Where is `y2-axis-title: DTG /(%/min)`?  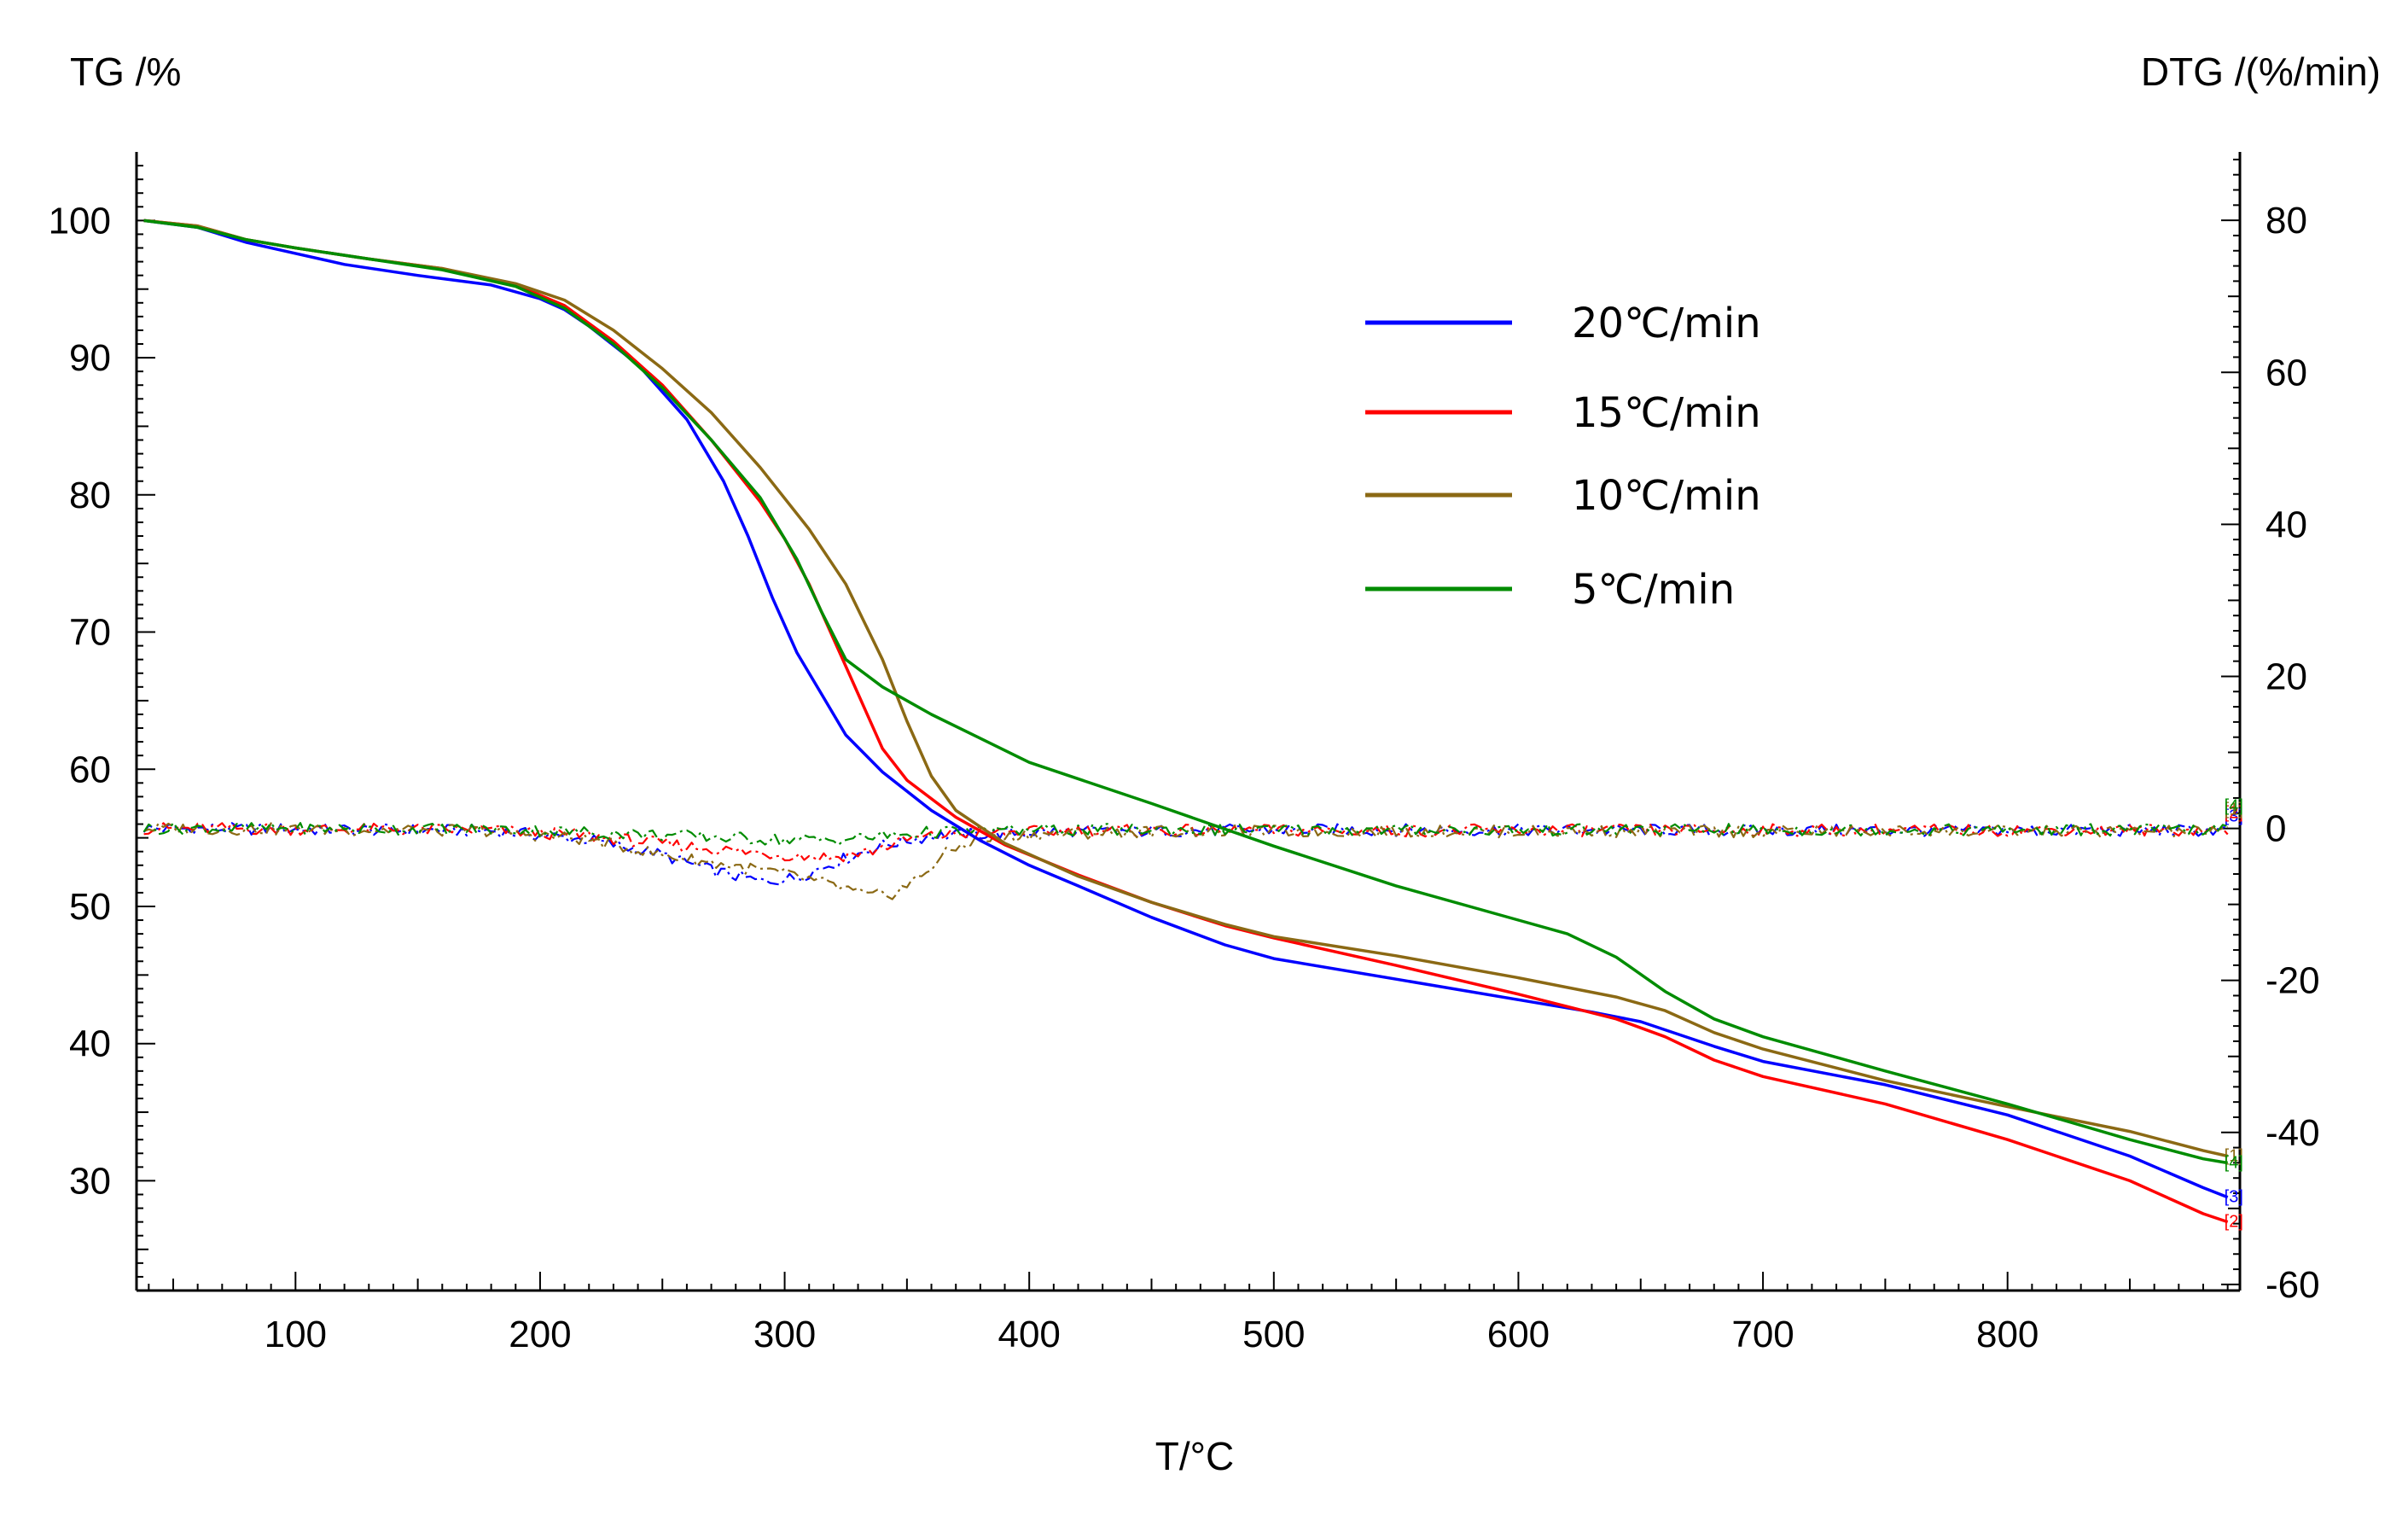
y2-axis-title: DTG /(%/min) is located at coordinates (2261, 72).